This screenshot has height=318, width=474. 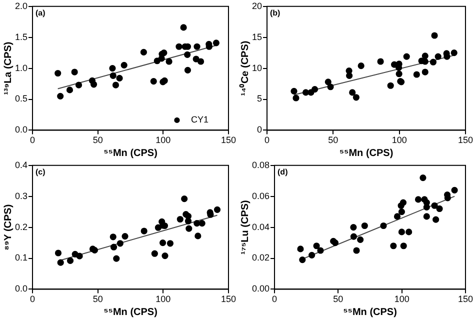 What do you see at coordinates (257, 37) in the screenshot?
I see `y-tick-label: 15` at bounding box center [257, 37].